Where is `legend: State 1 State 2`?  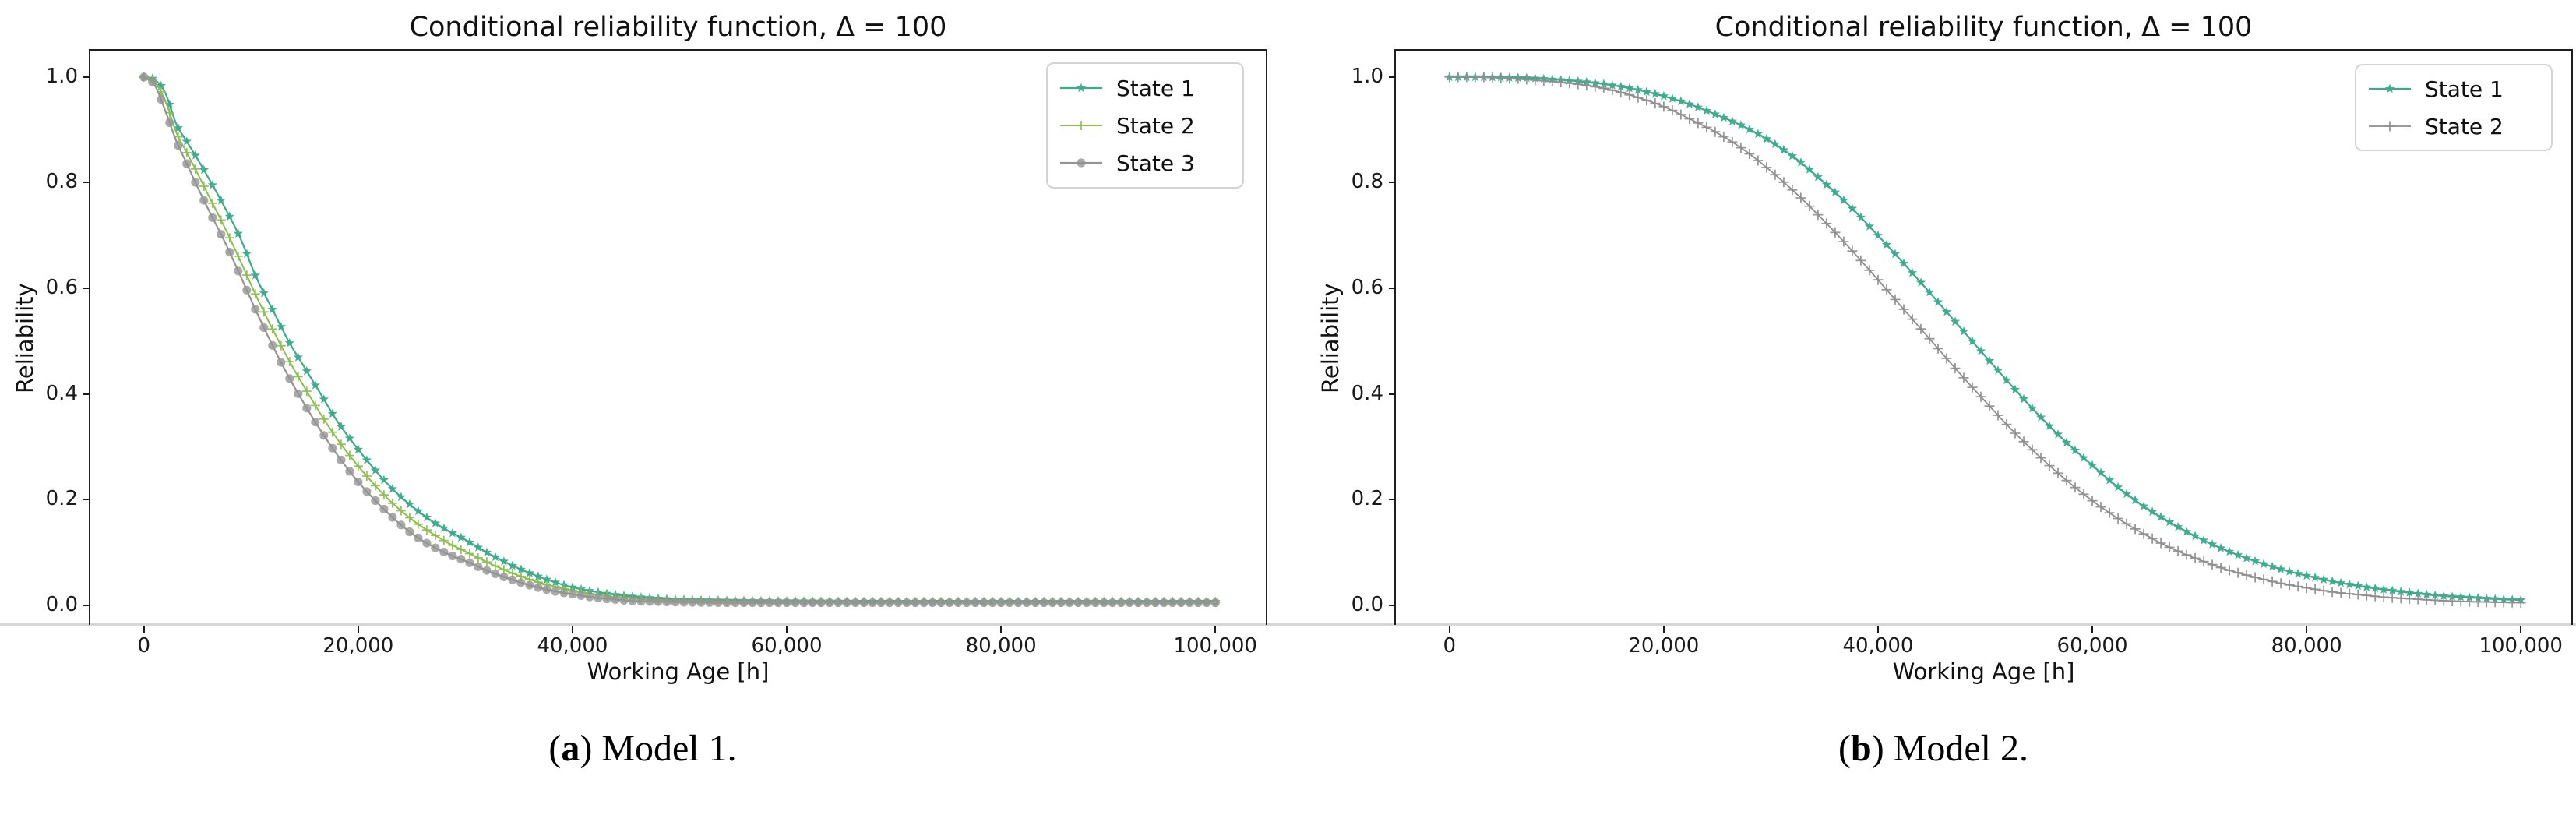 legend: State 1 State 2 is located at coordinates (2454, 107).